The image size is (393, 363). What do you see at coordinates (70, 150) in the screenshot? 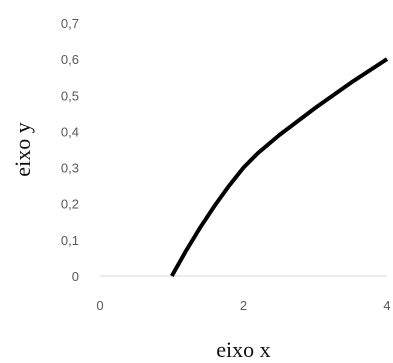
I see `y-tick-labels: 0 0,1 0,2 0,3 0,4 0,5 0,6 0,7` at bounding box center [70, 150].